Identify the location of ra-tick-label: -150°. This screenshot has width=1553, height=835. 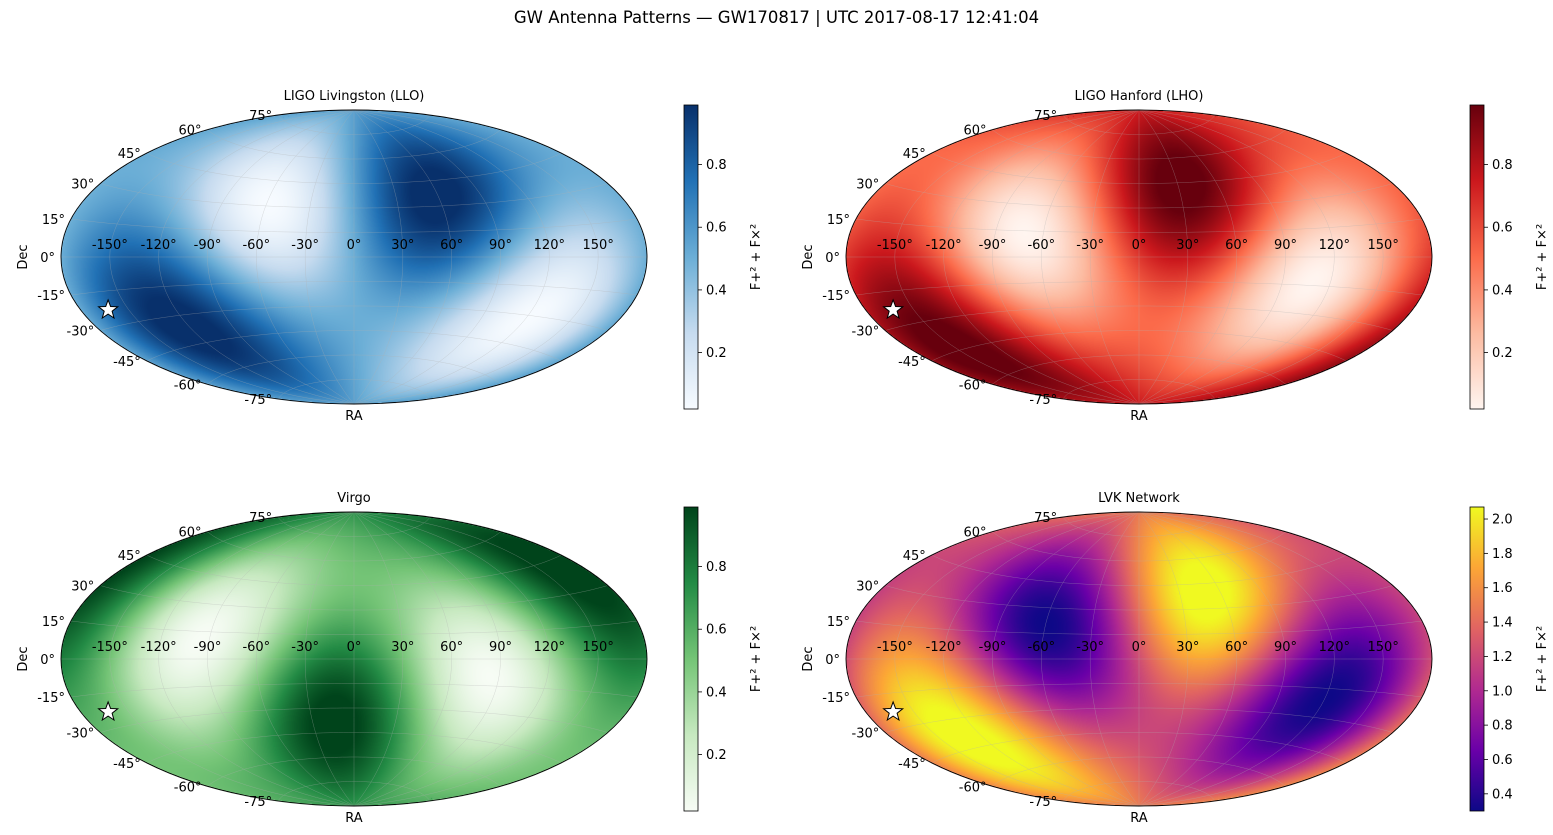
(895, 647).